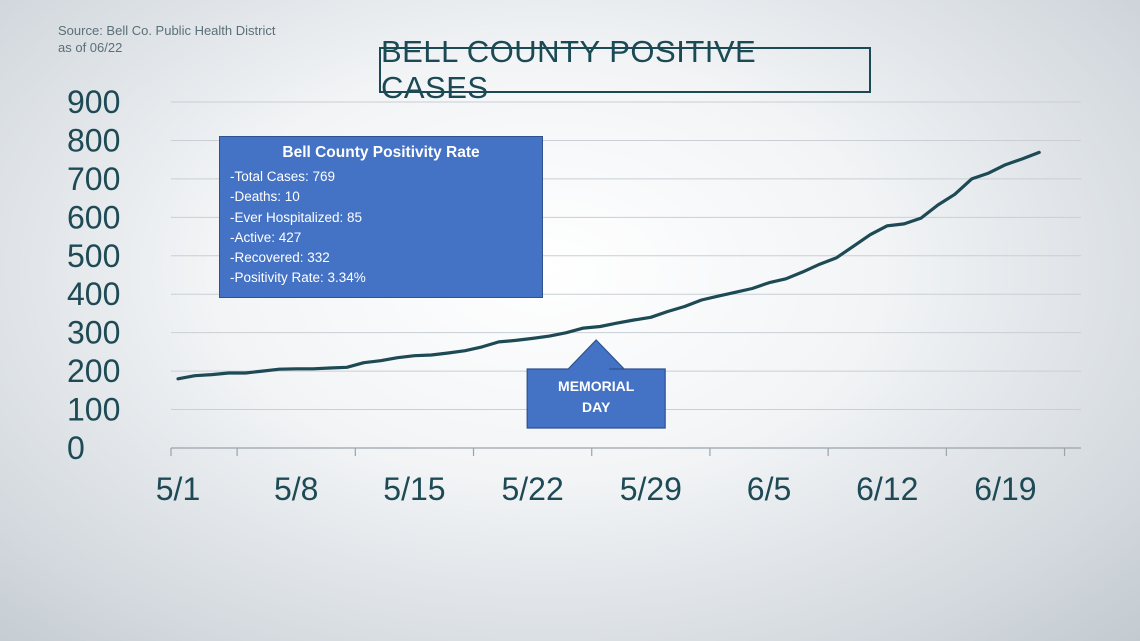  I want to click on y-tick-label: 600, so click(93, 217).